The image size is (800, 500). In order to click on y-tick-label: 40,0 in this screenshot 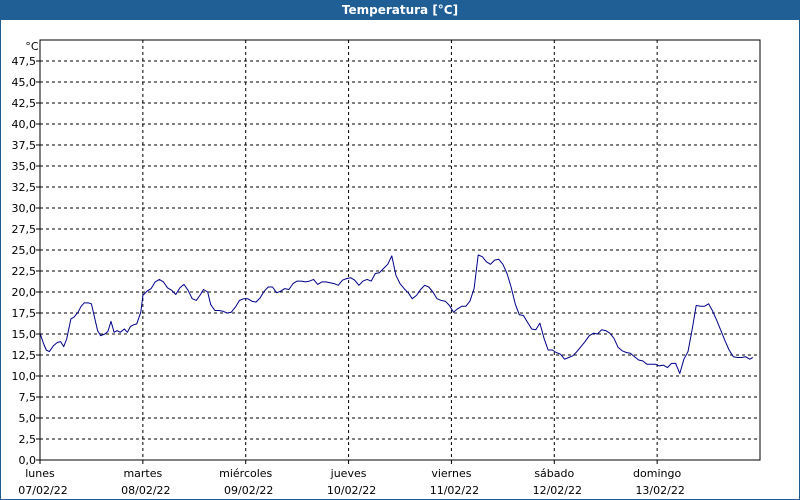, I will do `click(24, 124)`.